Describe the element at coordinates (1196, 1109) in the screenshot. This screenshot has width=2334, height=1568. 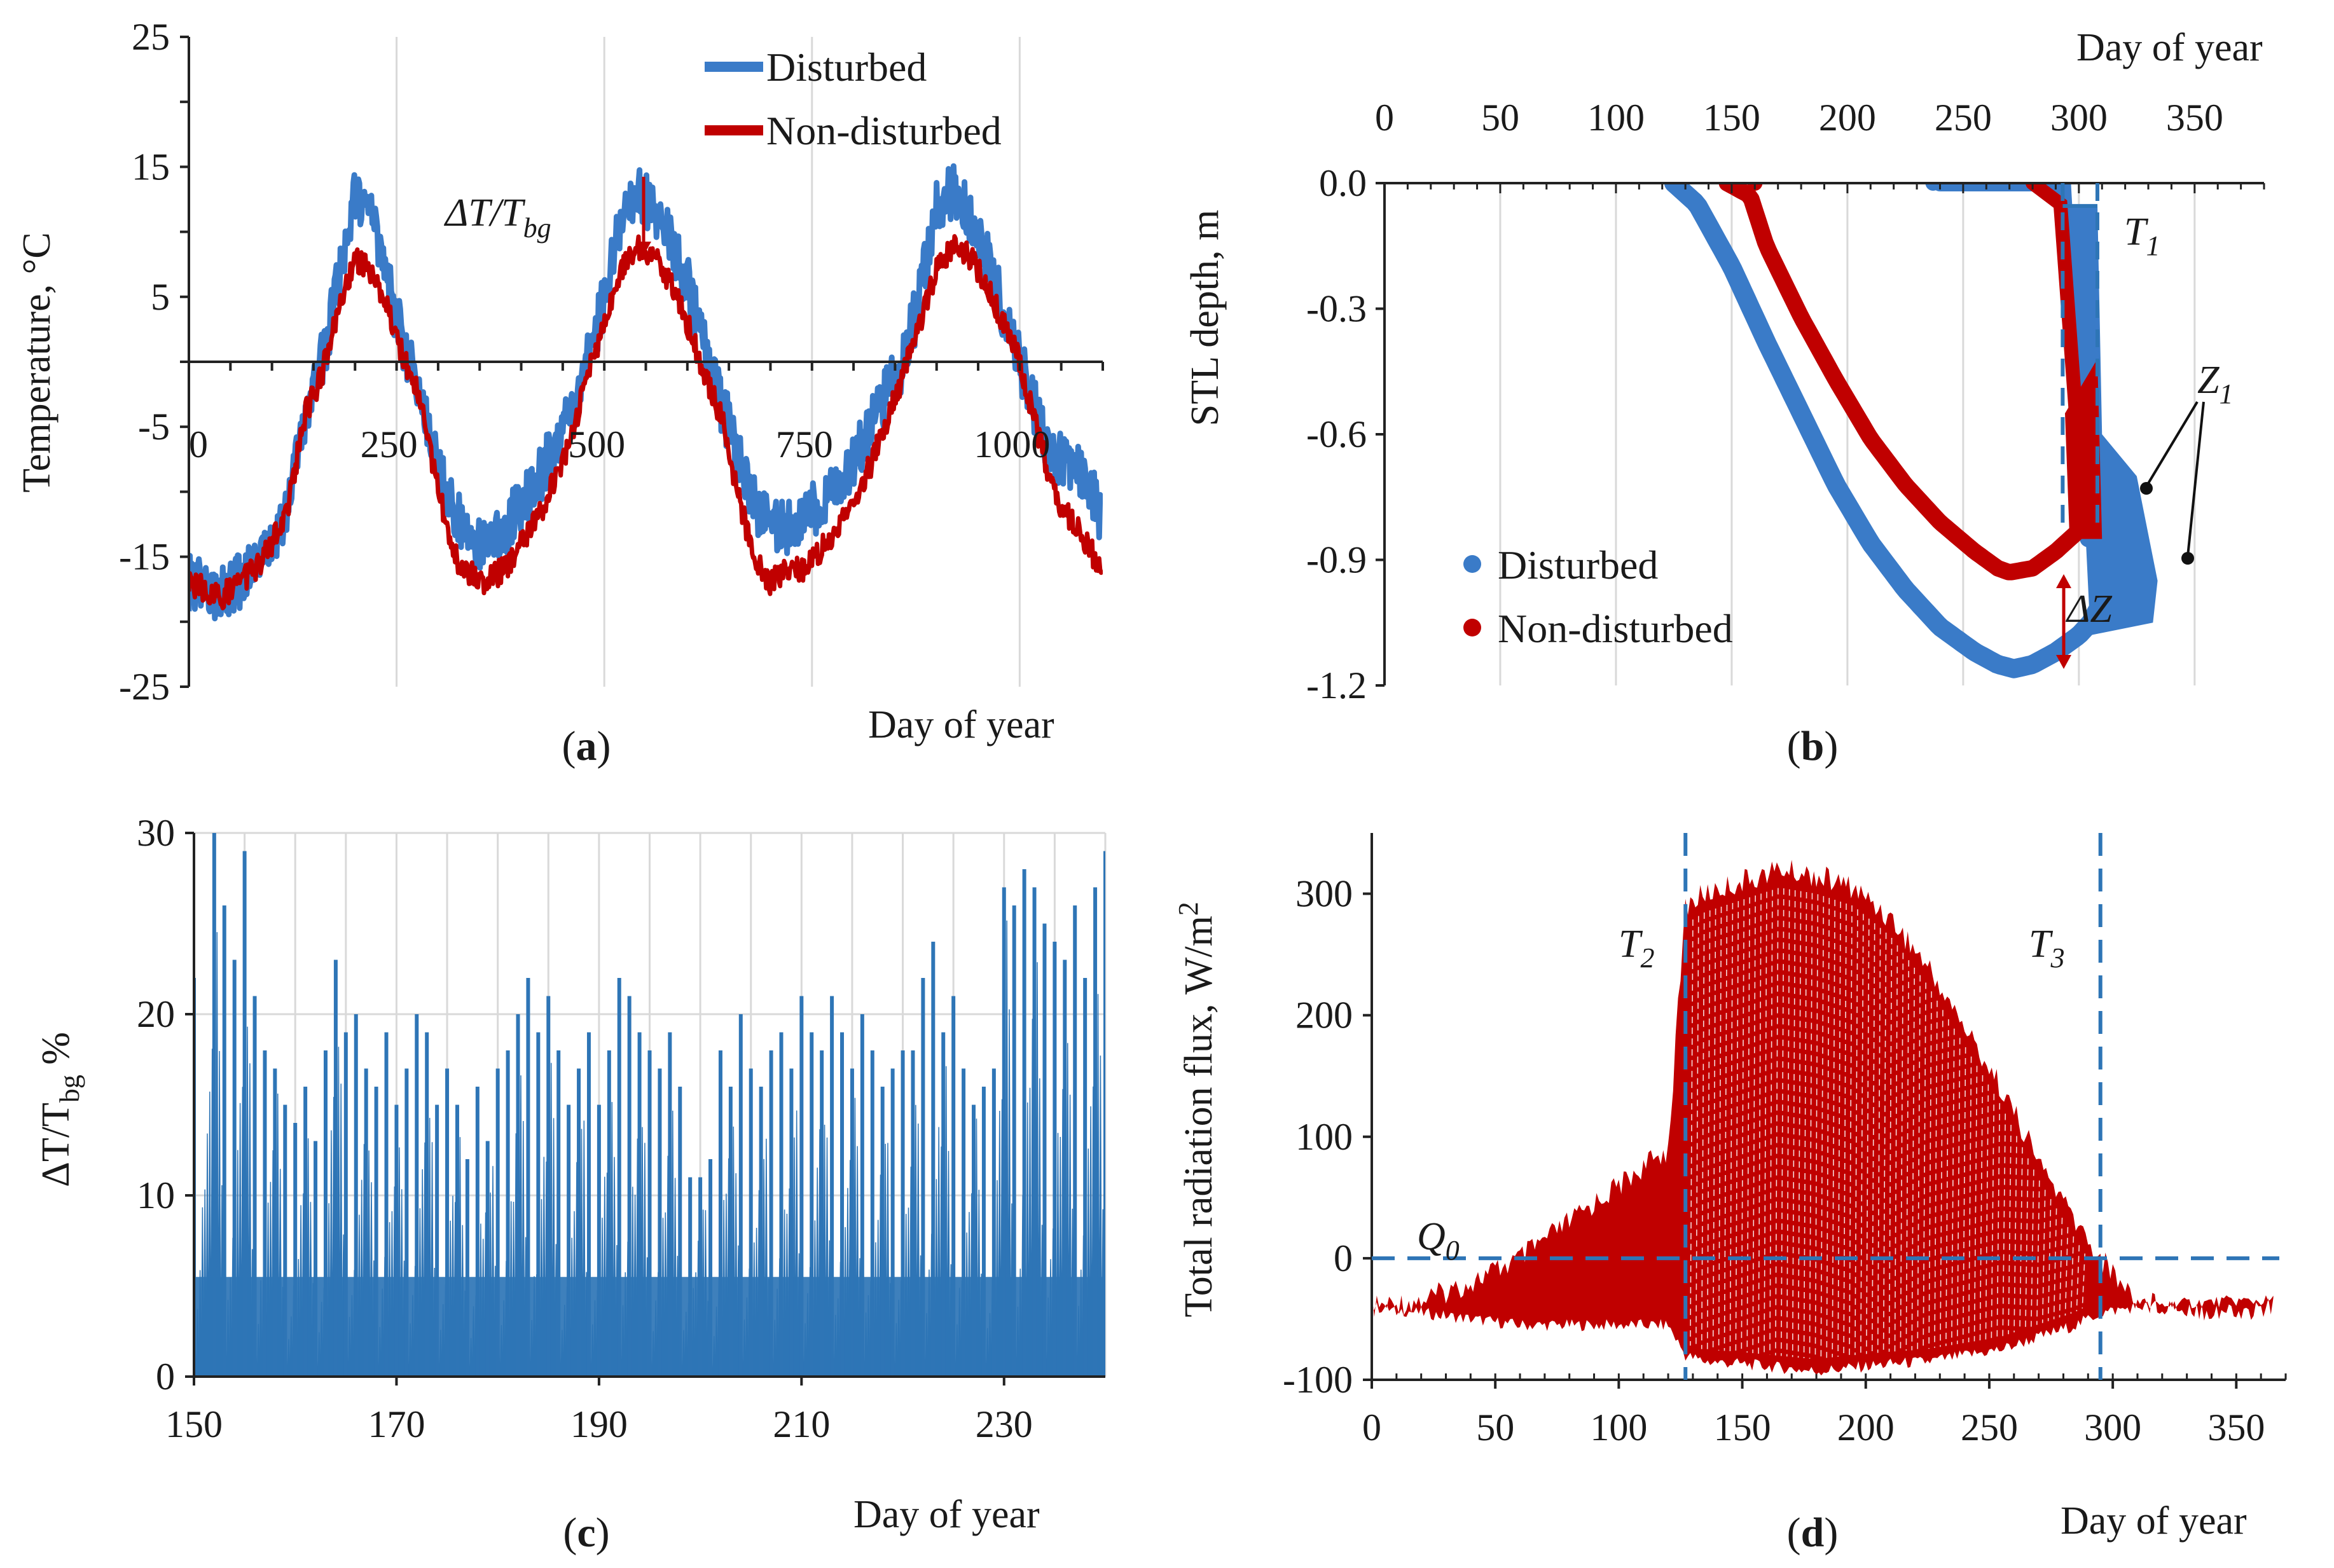
I see `panel-d-ylabel: Total radiation flux, W/m2` at that location.